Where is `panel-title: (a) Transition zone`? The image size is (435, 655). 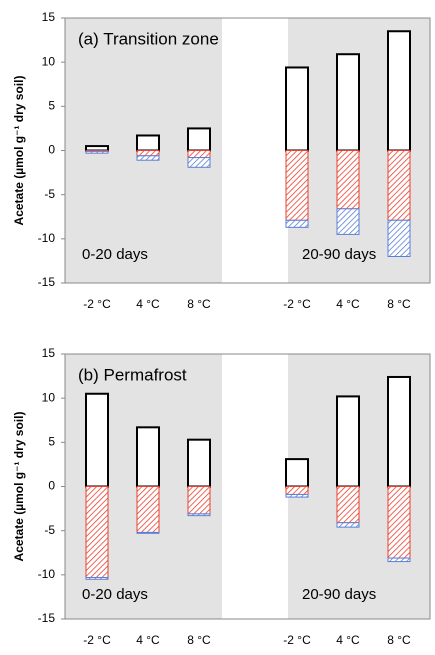 panel-title: (a) Transition zone is located at coordinates (148, 38).